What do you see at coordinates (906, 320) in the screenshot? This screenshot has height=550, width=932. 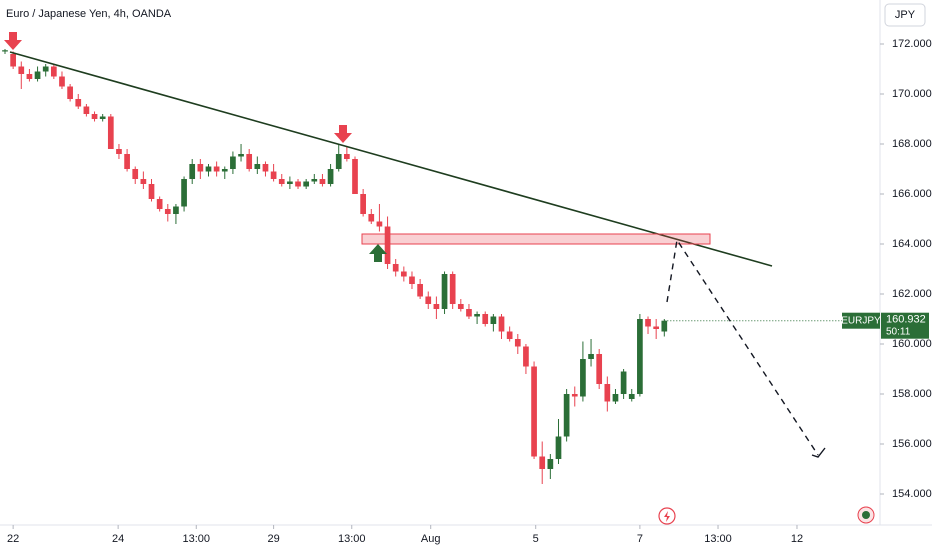 I see `last-price-label: 160.932` at bounding box center [906, 320].